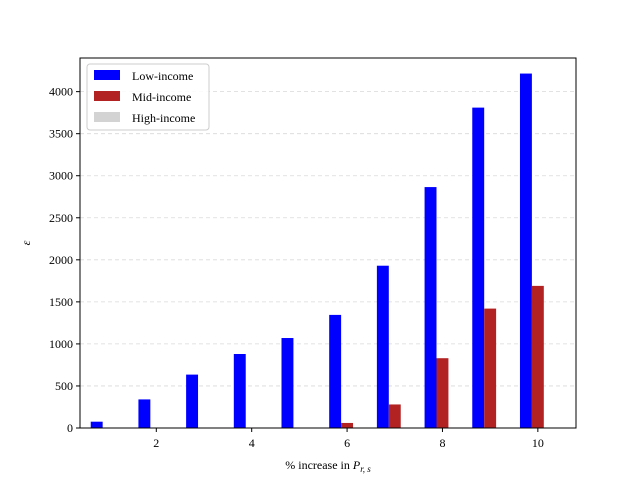 This screenshot has width=640, height=480. I want to click on x-tick-label: 10, so click(538, 443).